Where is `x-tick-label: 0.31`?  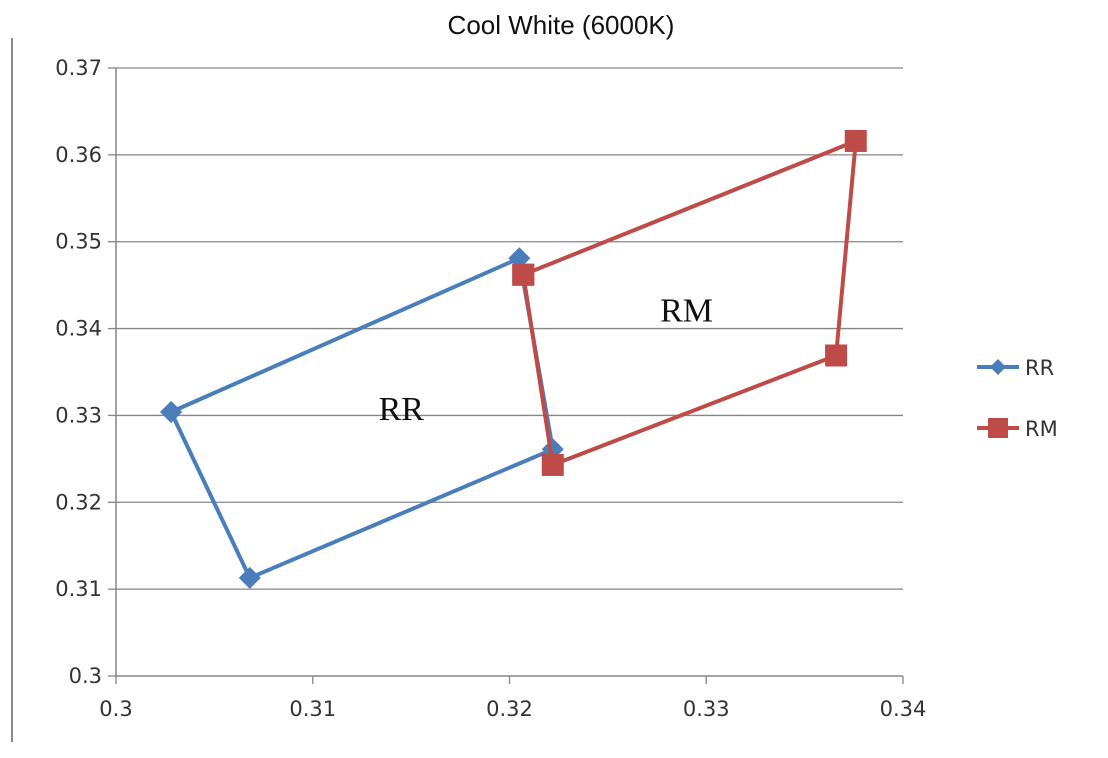
x-tick-label: 0.31 is located at coordinates (312, 709).